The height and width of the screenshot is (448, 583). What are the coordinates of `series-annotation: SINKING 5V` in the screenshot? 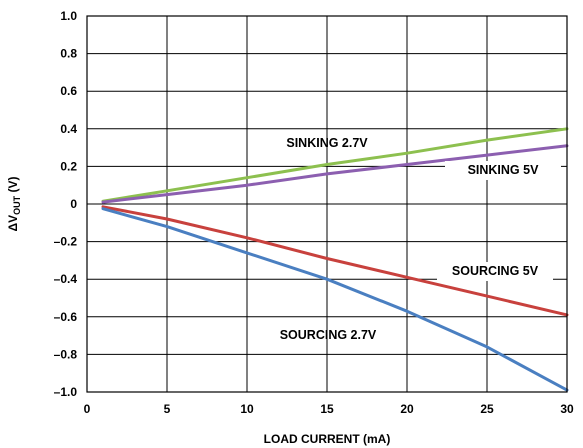 It's located at (504, 170).